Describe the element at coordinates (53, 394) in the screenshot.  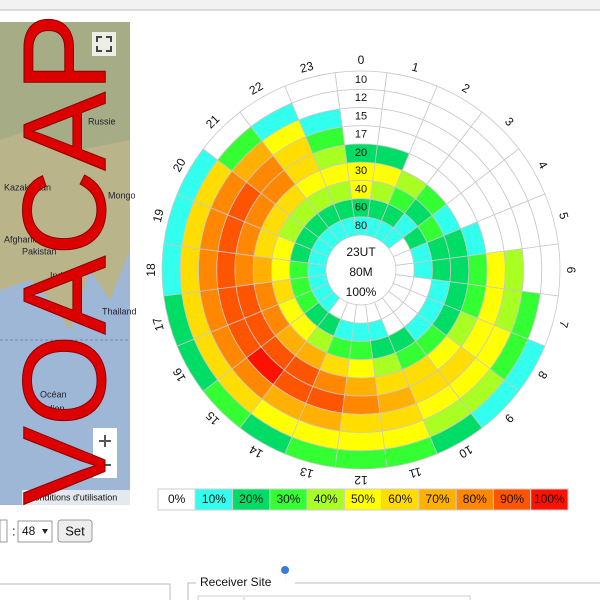
I see `map-label: Océan` at that location.